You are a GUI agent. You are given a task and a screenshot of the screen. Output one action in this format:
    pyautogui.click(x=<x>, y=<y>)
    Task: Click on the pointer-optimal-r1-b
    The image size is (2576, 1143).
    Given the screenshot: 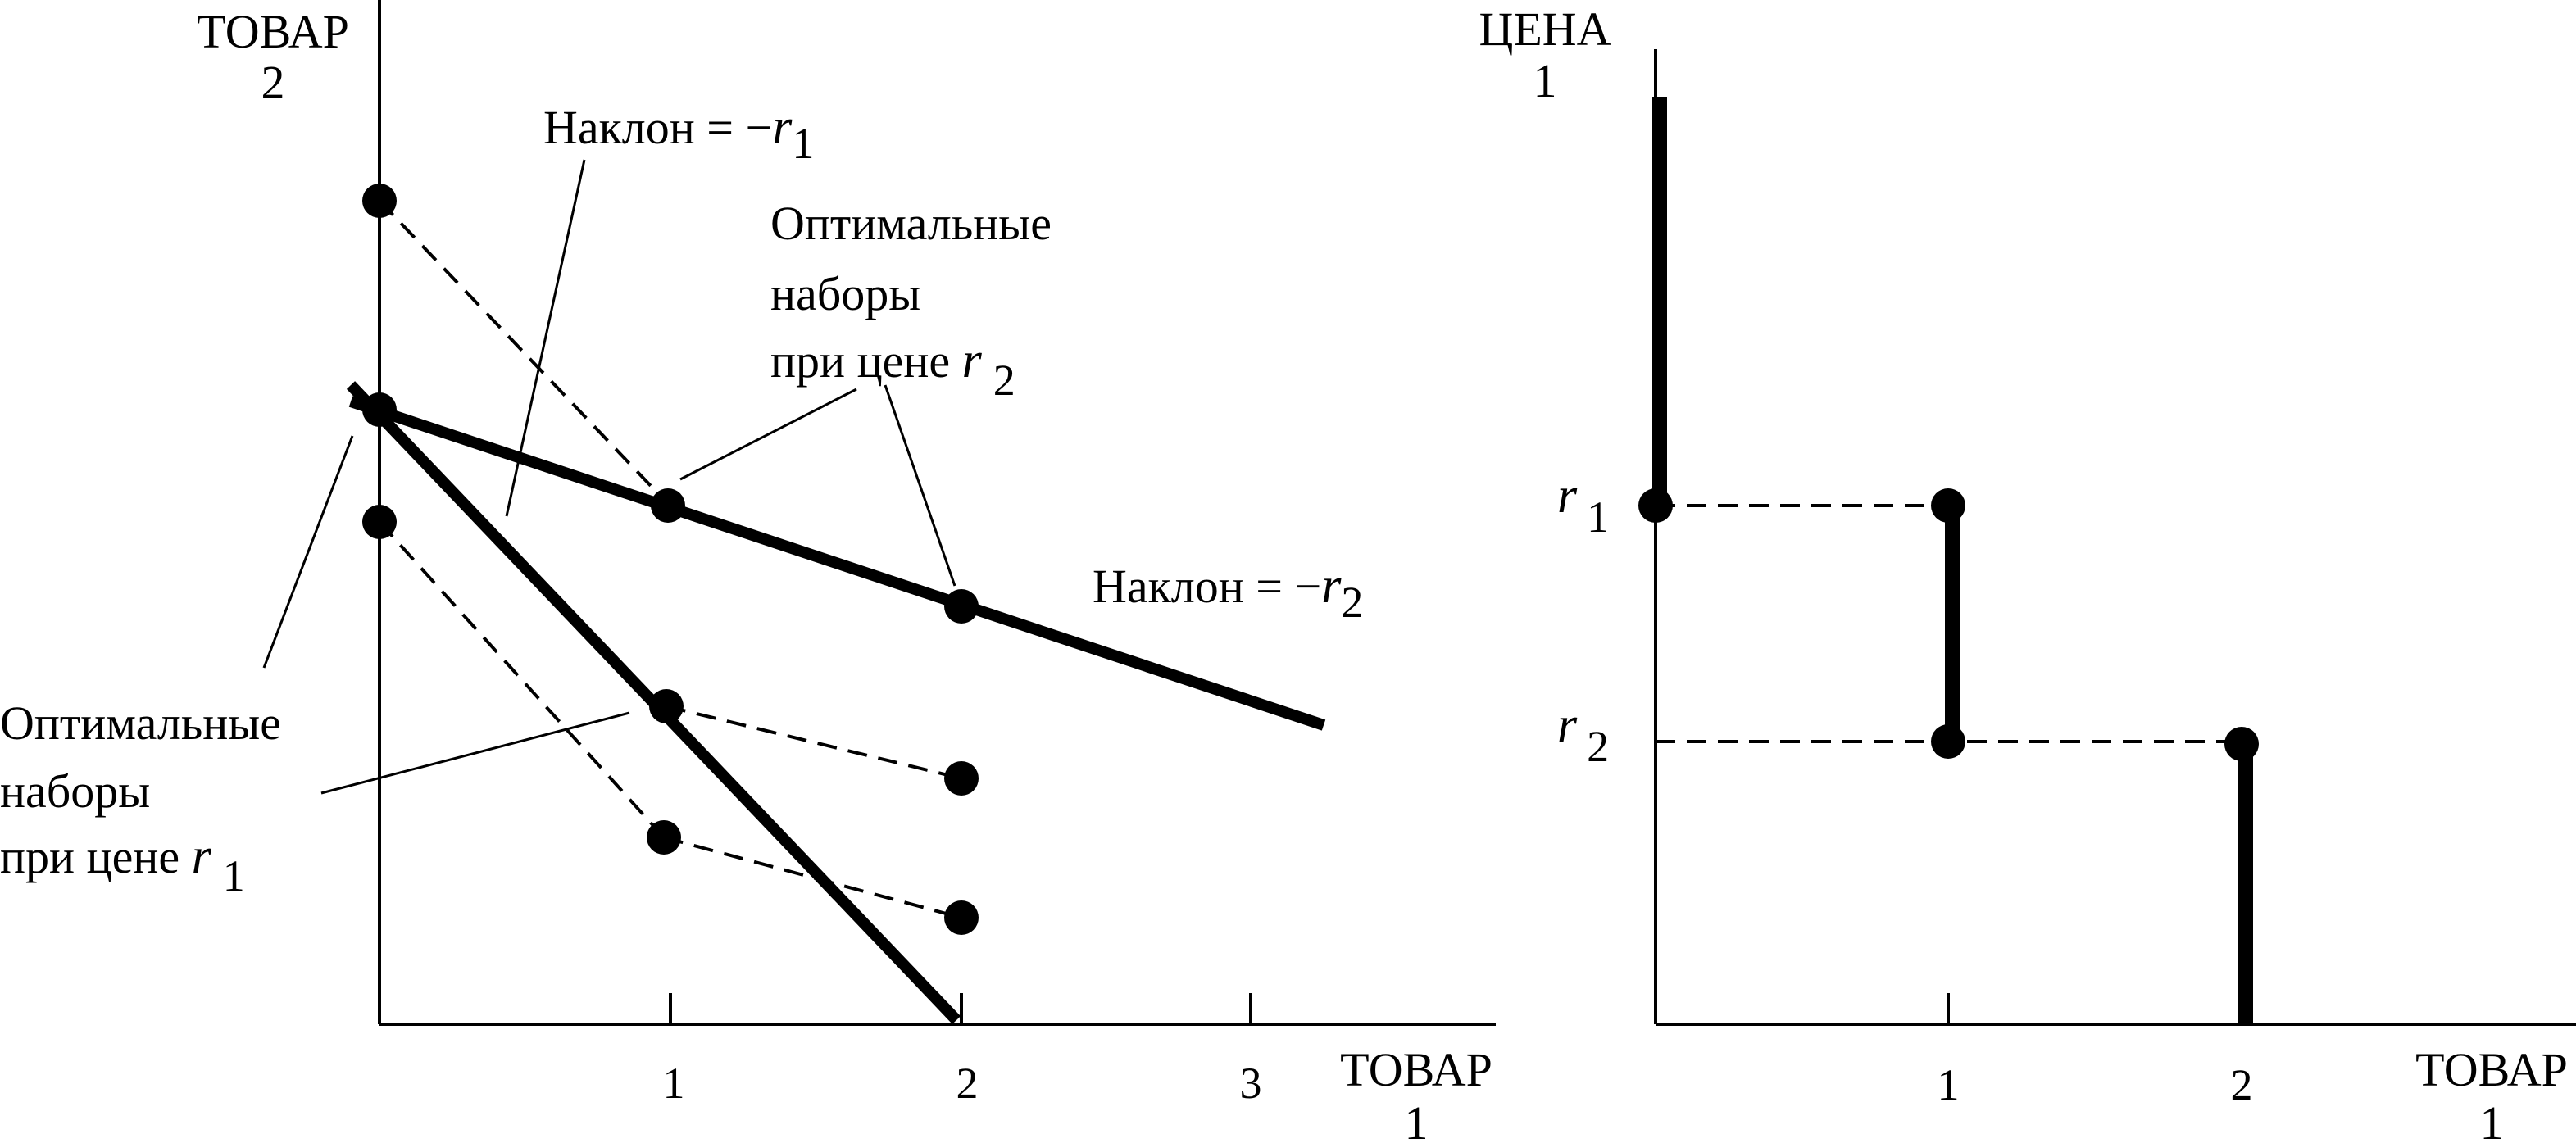 What is the action you would take?
    pyautogui.click(x=475, y=753)
    